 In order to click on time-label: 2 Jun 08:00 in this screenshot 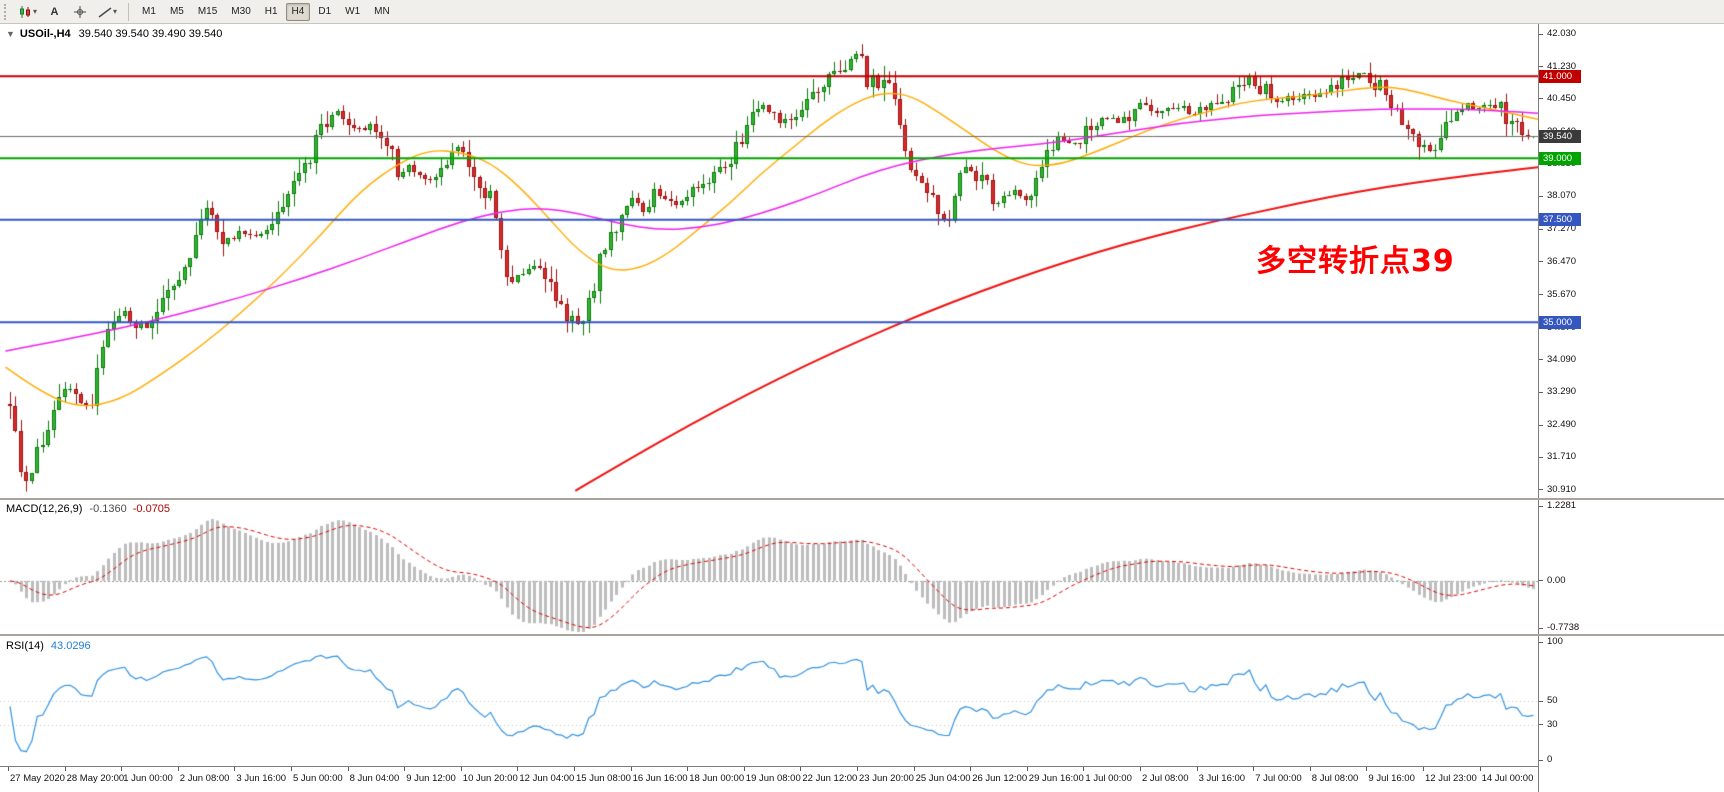, I will do `click(204, 778)`.